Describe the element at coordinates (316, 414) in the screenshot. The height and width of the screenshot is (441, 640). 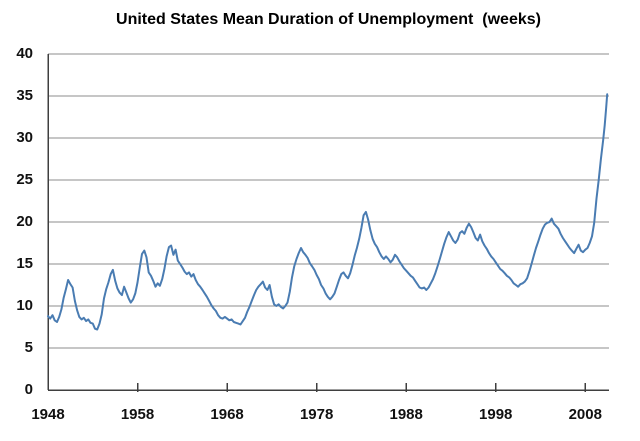
I see `x-tick-label: 1978` at that location.